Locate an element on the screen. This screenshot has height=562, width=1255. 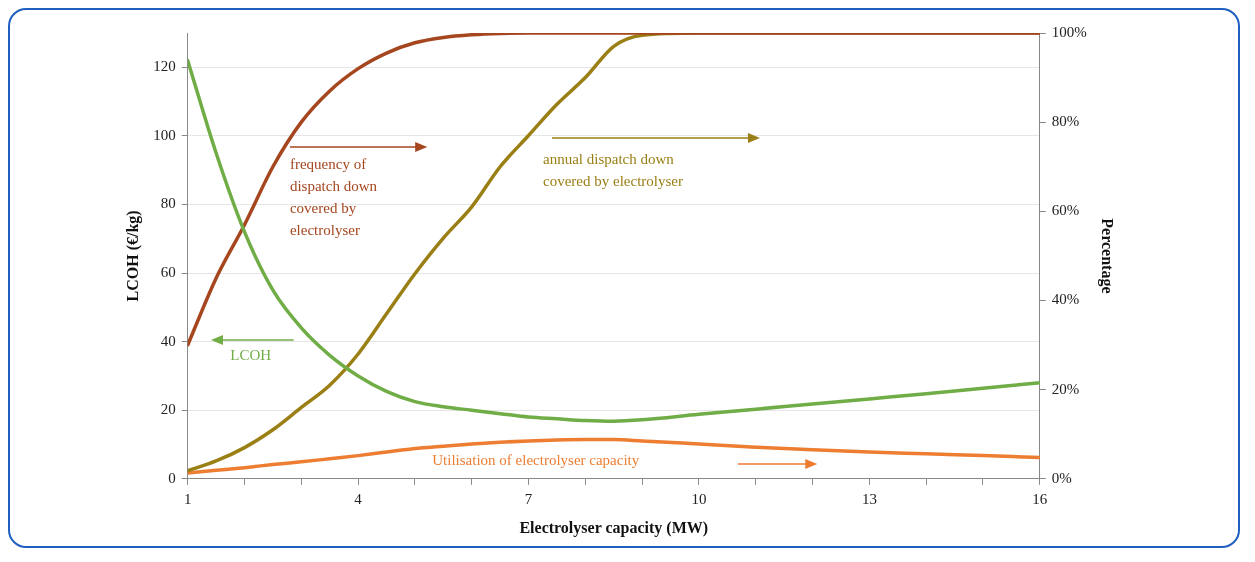
y-axis-title: LCOH (€/kg) is located at coordinates (132, 256).